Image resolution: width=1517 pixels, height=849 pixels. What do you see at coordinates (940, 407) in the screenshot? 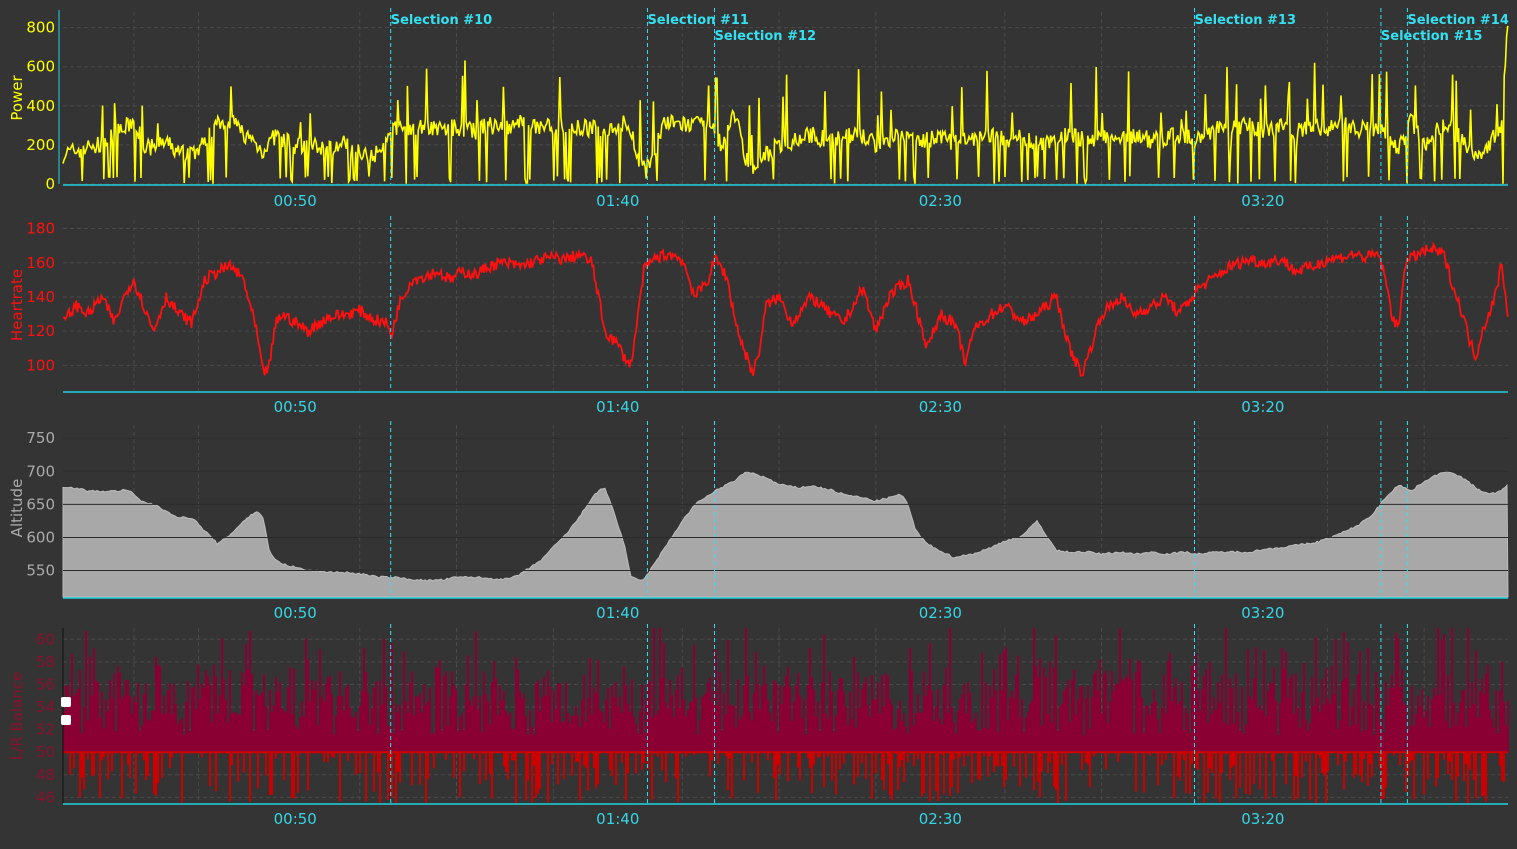
I see `x-tick-label: 02:30` at bounding box center [940, 407].